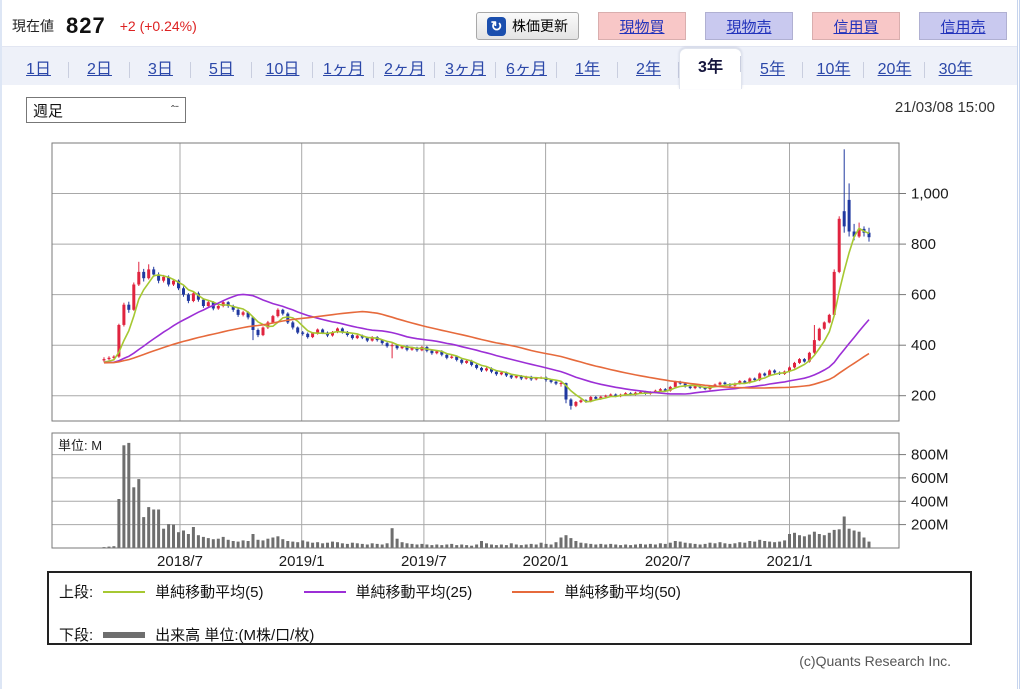 The height and width of the screenshot is (689, 1024). I want to click on chart-controls: 週足 ˆˉ 21/03/08 15:00, so click(509, 107).